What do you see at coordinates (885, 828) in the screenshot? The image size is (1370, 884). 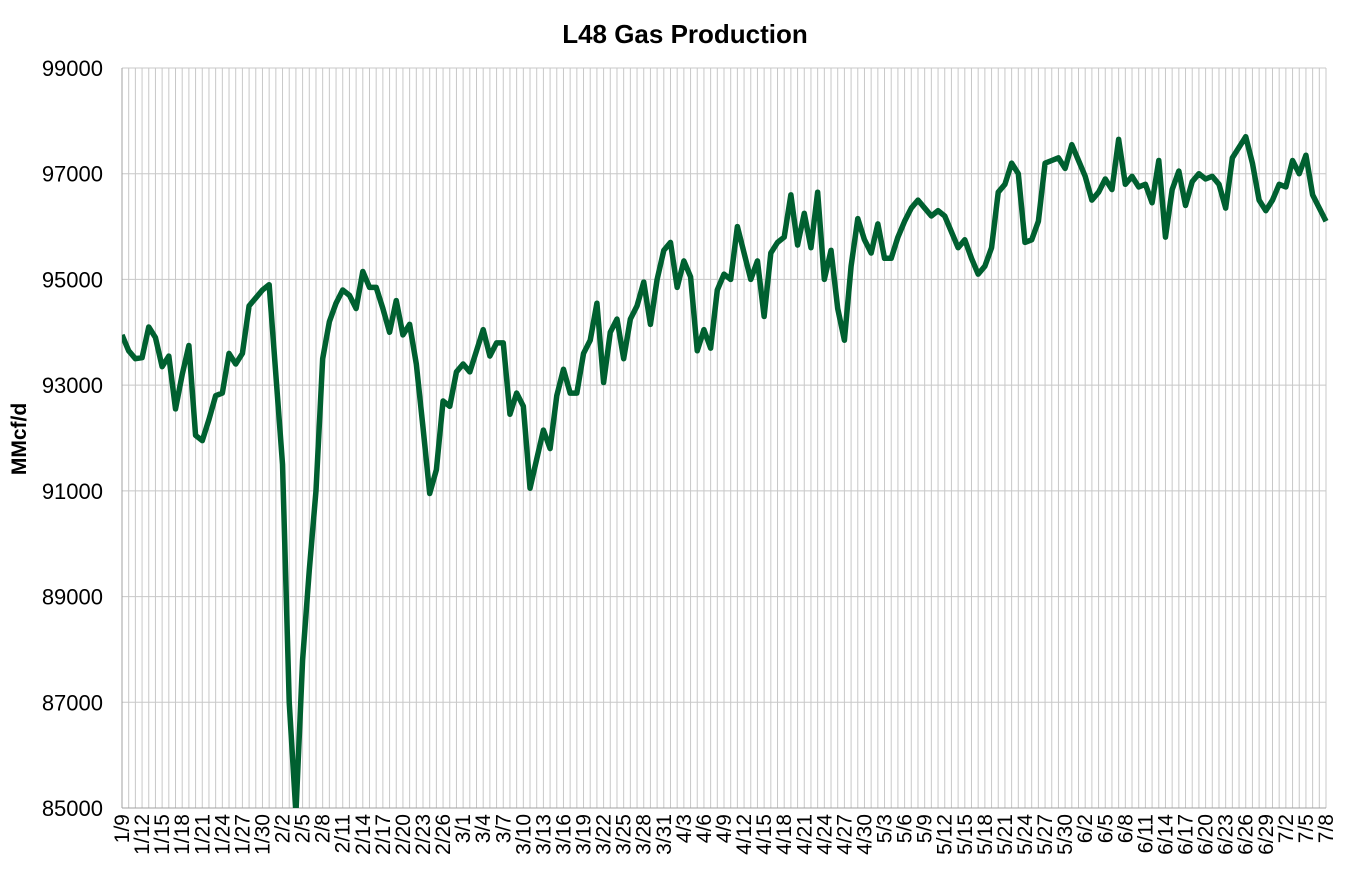 I see `x-tick-label: 5/3` at bounding box center [885, 828].